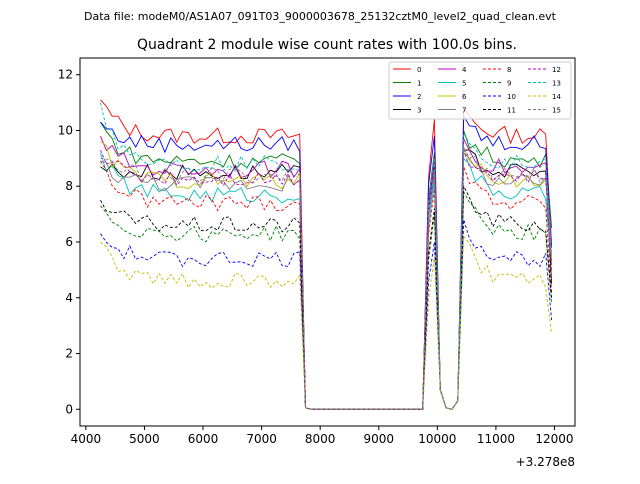 The height and width of the screenshot is (484, 640). Describe the element at coordinates (556, 70) in the screenshot. I see `legend-label: 12` at that location.